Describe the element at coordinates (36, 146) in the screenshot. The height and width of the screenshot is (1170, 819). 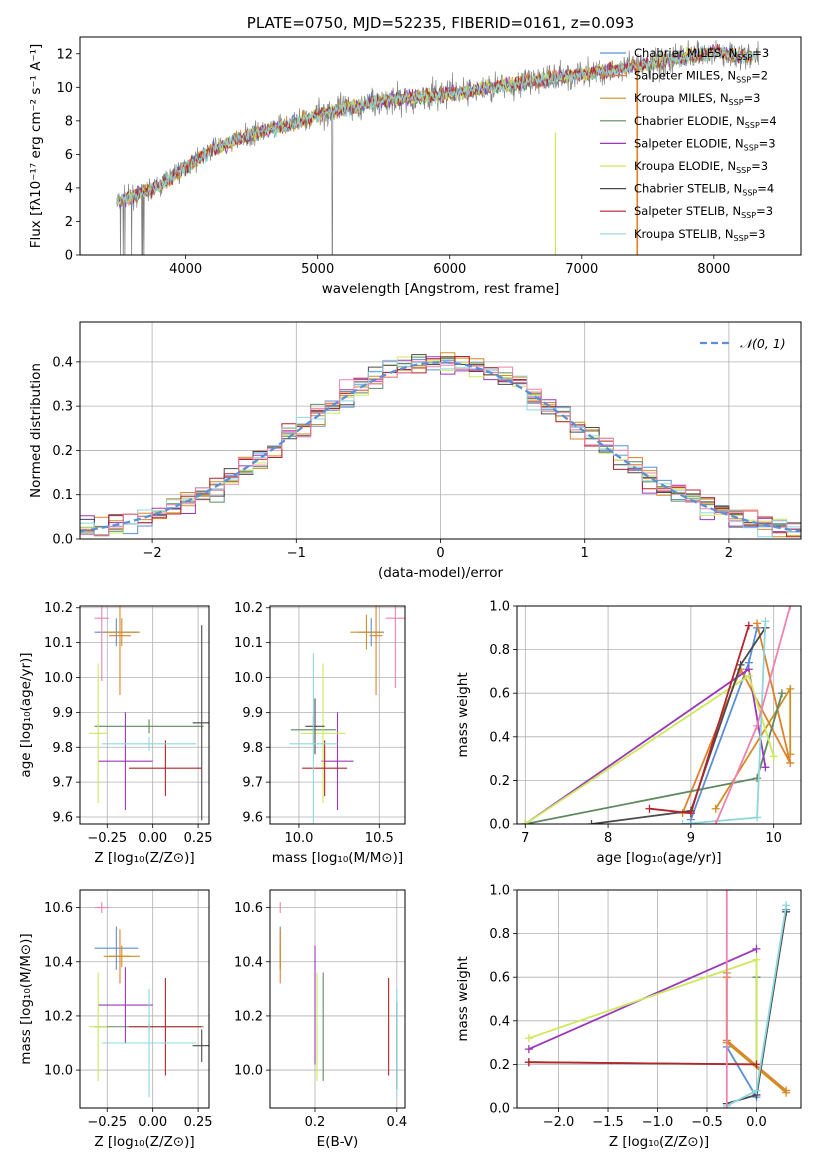
I see `y-axis-label: Flux [fλ10⁻¹⁷ erg cm⁻² s⁻¹ A⁻¹]` at that location.